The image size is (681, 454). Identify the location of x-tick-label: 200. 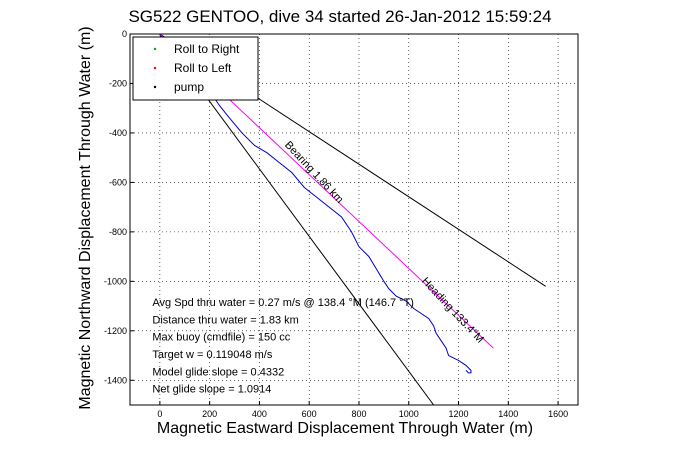
(209, 414).